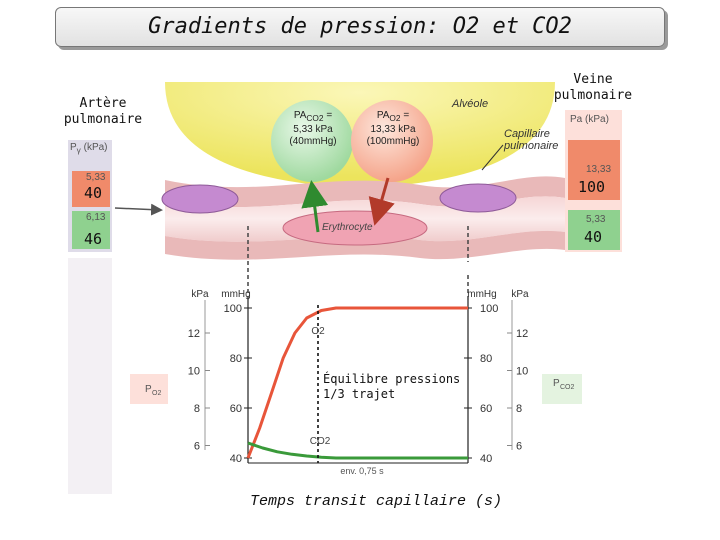 Image resolution: width=720 pixels, height=540 pixels. What do you see at coordinates (318, 331) in the screenshot?
I see `o2-curve-label: O2` at bounding box center [318, 331].